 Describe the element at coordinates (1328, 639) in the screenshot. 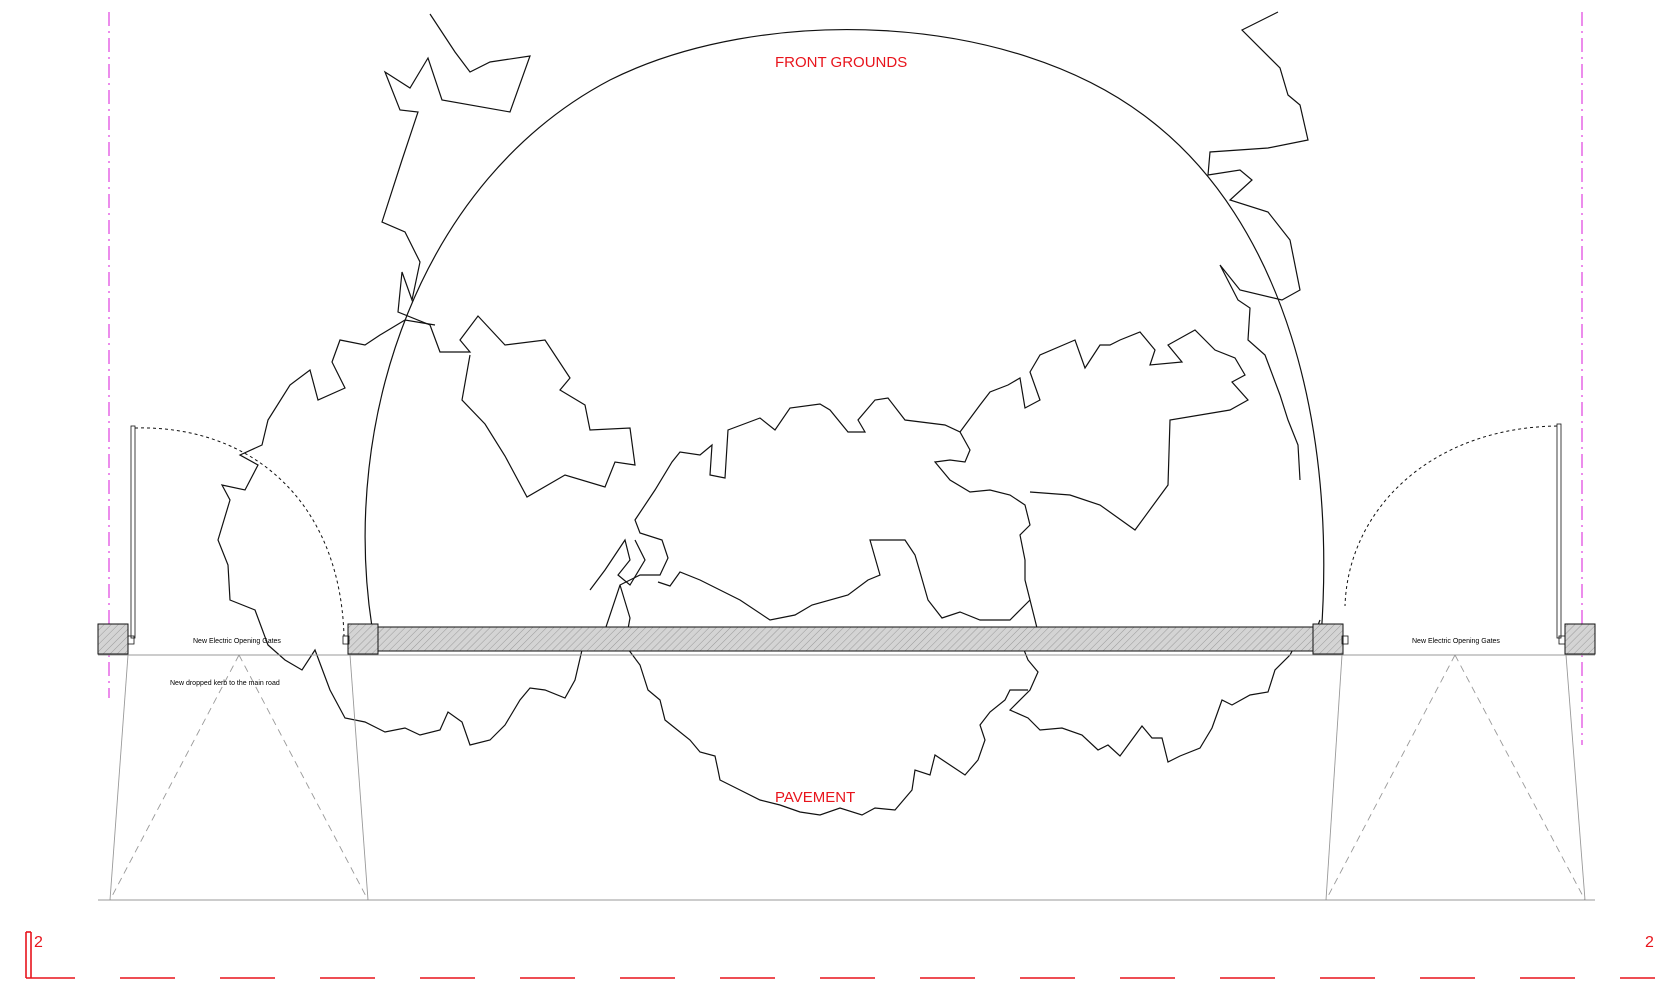

I see `gate-pier-right-inner` at that location.